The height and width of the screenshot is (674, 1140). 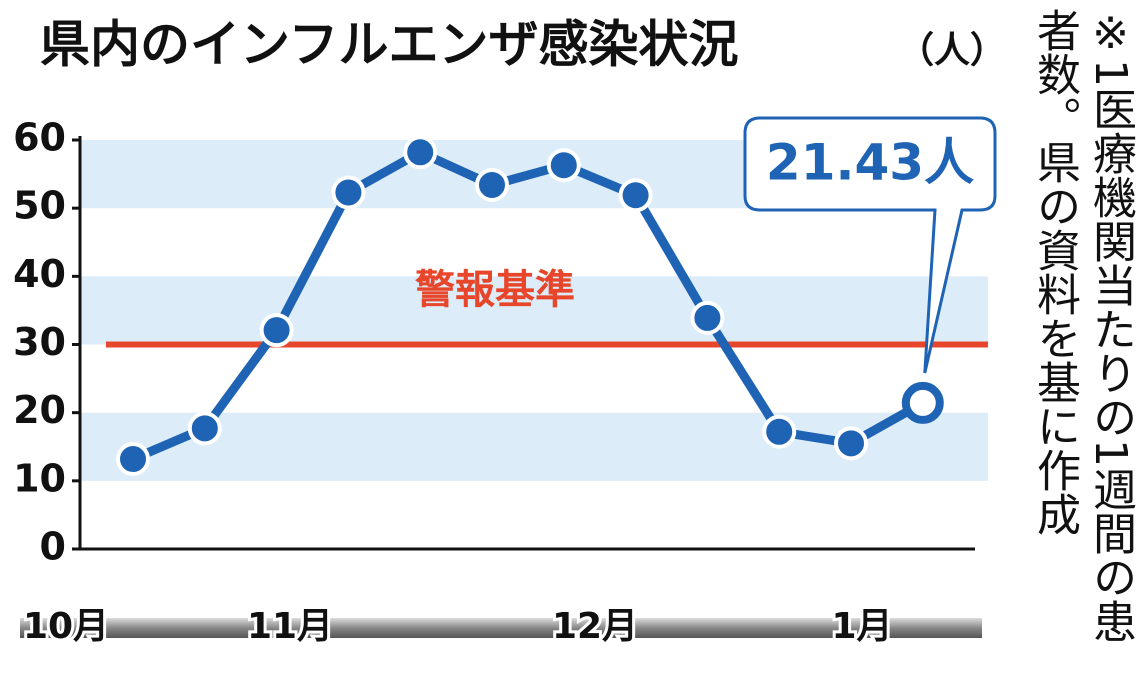 What do you see at coordinates (39, 478) in the screenshot?
I see `y-tick-label: 10` at bounding box center [39, 478].